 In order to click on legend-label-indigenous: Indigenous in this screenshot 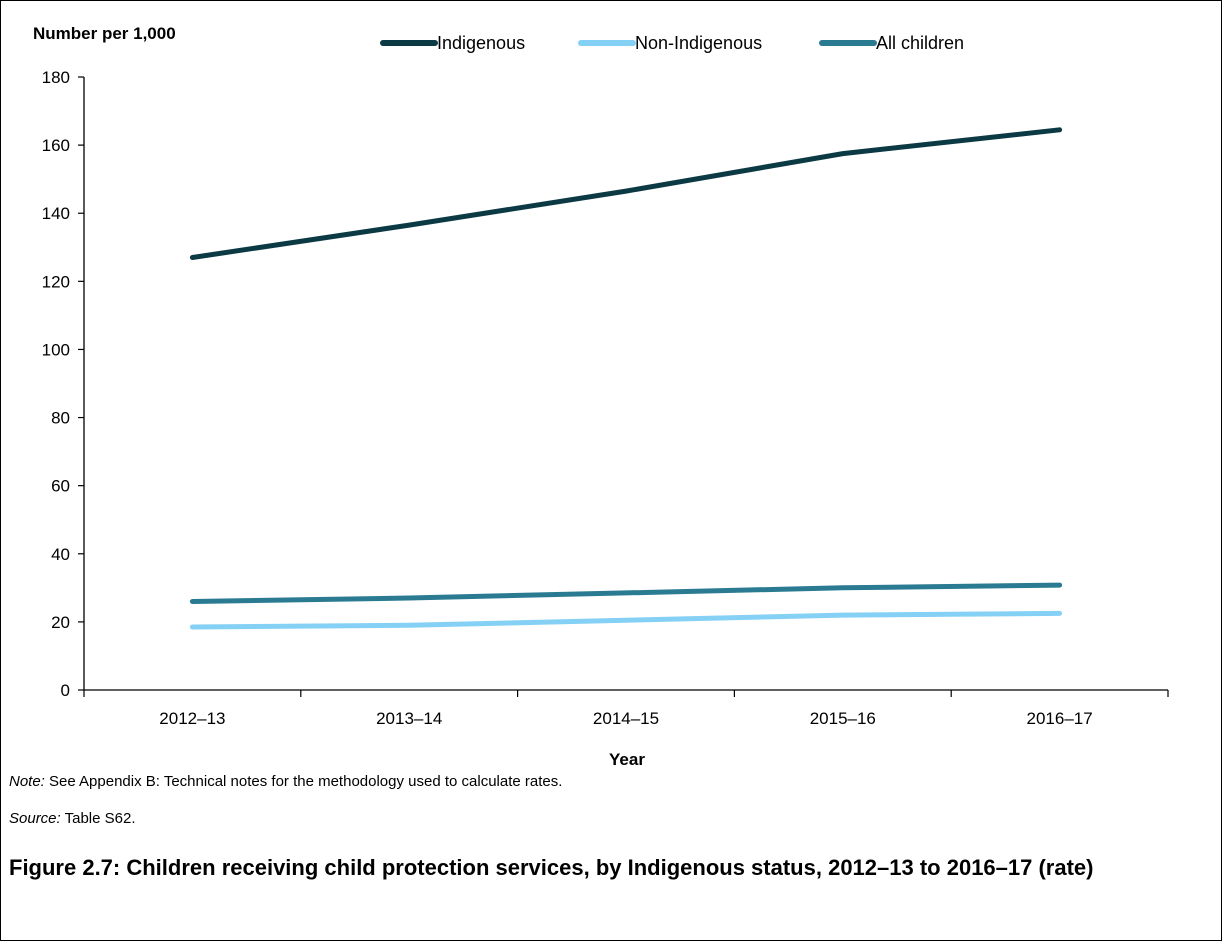, I will do `click(481, 43)`.